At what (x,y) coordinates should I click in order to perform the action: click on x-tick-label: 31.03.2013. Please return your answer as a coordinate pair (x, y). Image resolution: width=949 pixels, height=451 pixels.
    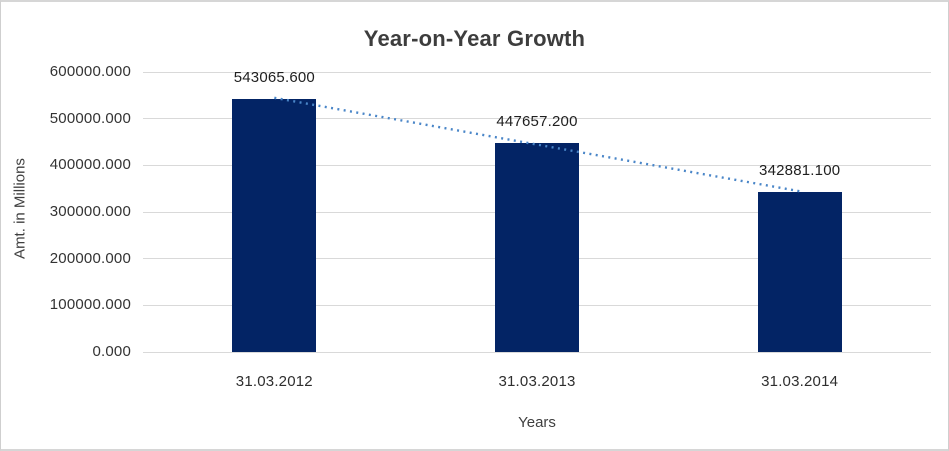
    Looking at the image, I should click on (537, 381).